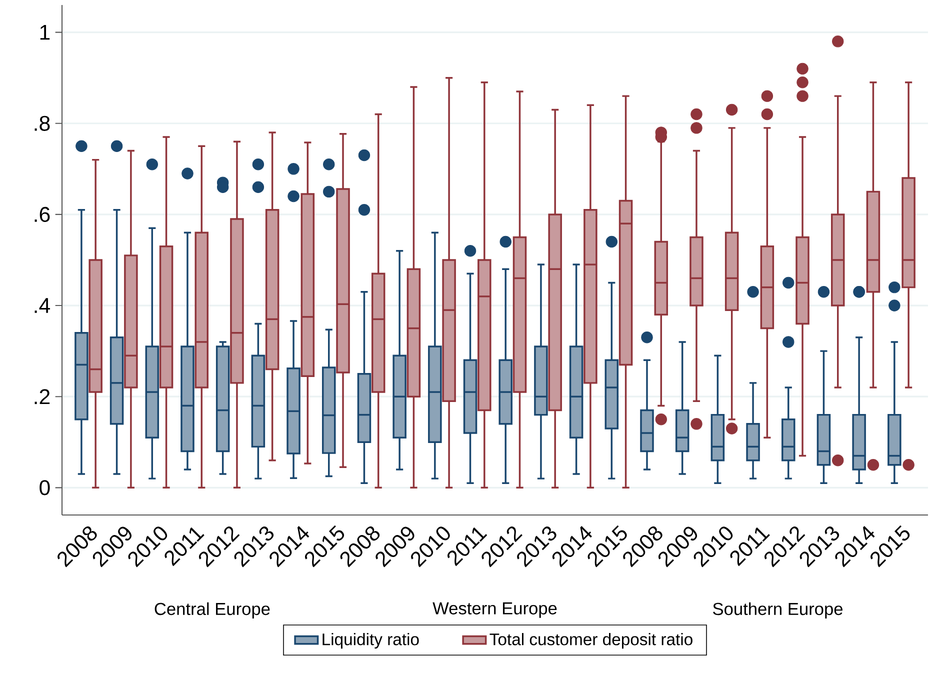  What do you see at coordinates (45, 488) in the screenshot?
I see `y-tick-label: 0` at bounding box center [45, 488].